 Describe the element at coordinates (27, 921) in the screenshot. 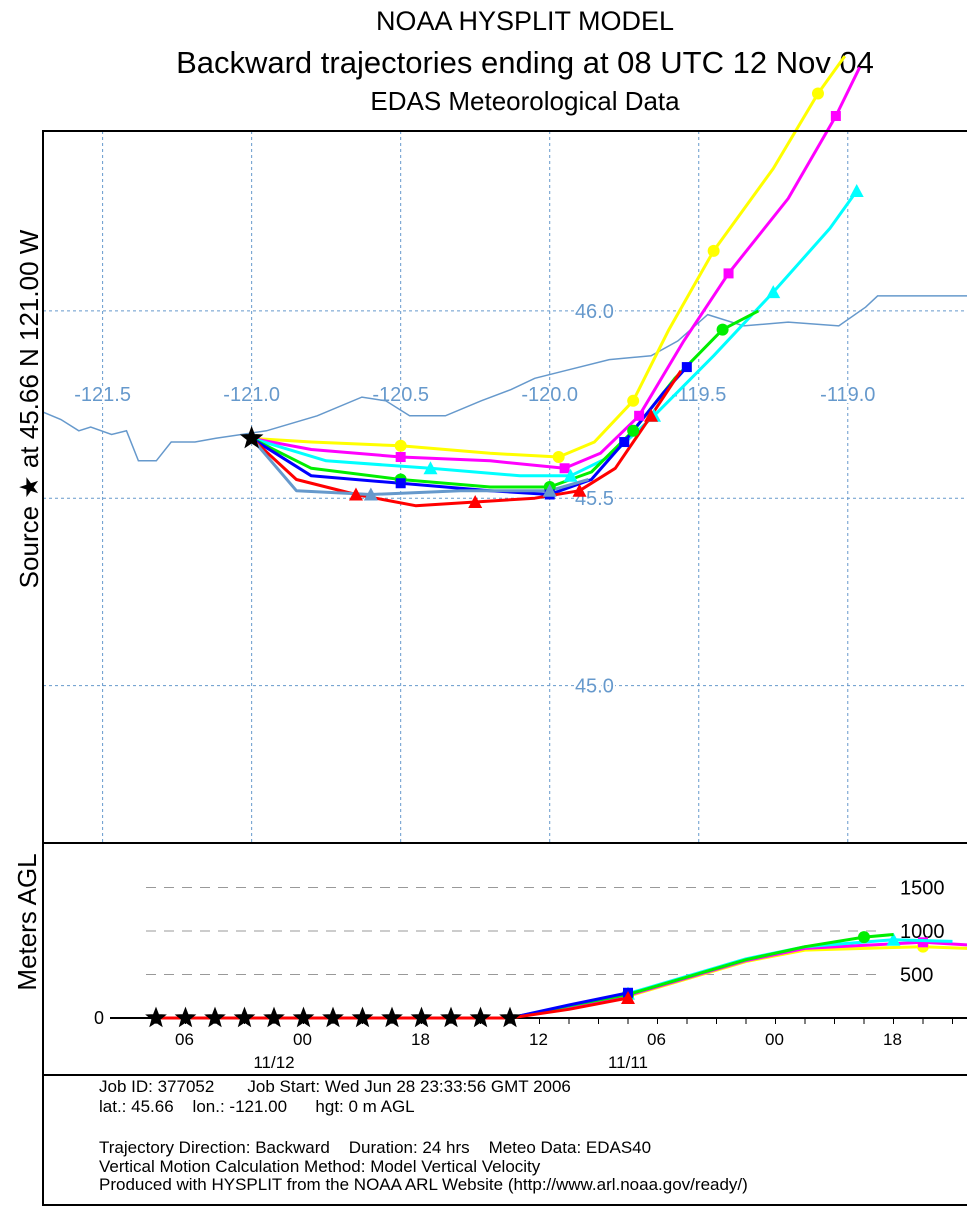

I see `height-axis-label: Meters AGL` at that location.